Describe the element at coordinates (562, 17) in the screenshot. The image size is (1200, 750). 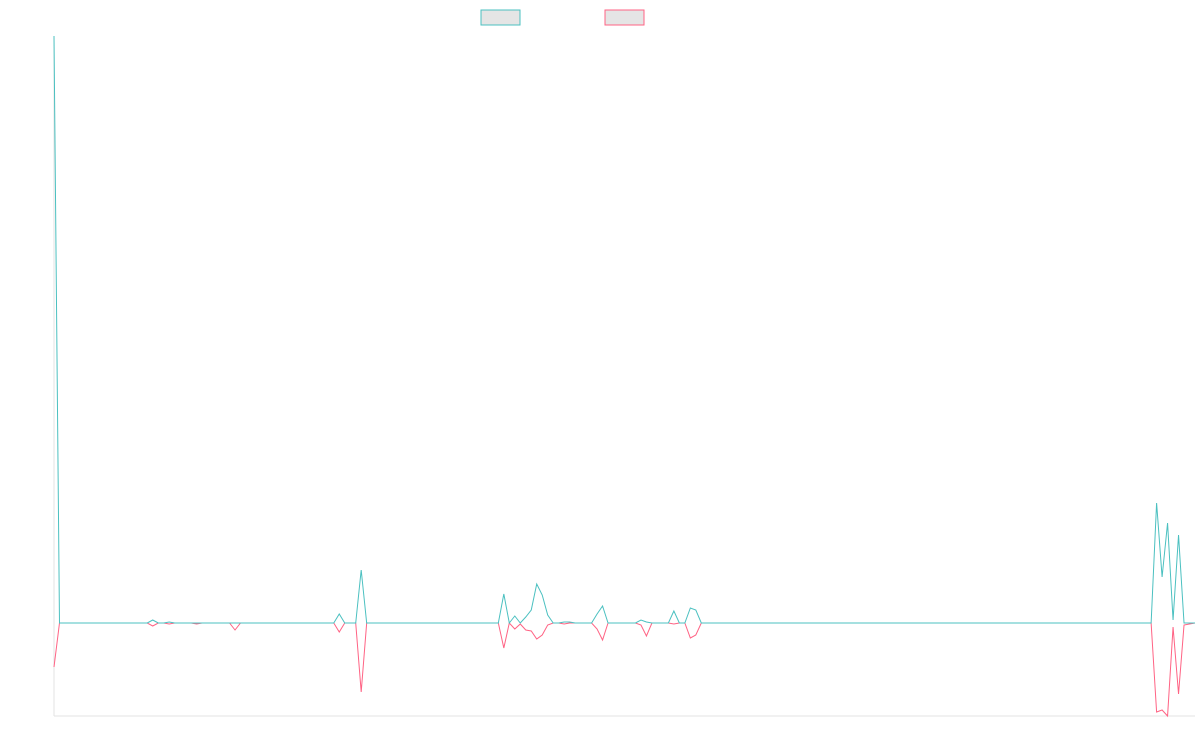
I see `legend` at that location.